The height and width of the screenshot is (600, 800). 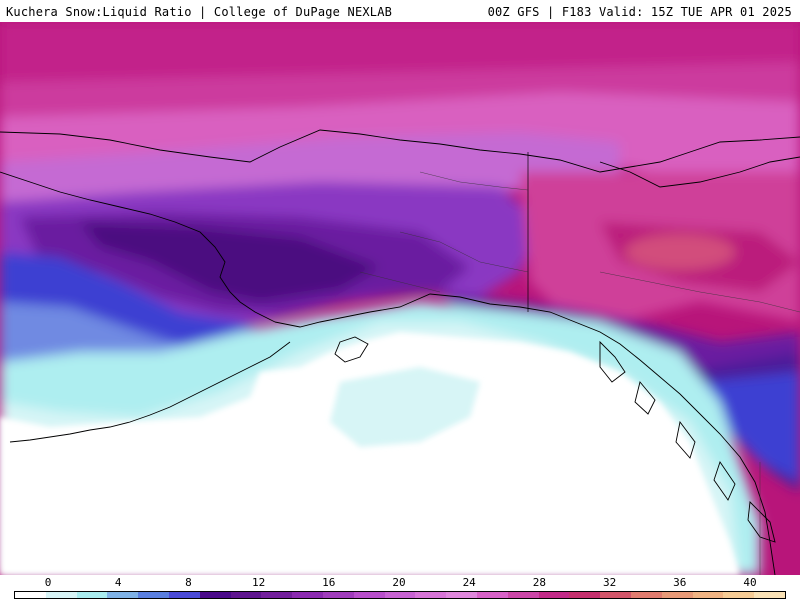 I want to click on colorbar-tick-label: 4, so click(x=118, y=582).